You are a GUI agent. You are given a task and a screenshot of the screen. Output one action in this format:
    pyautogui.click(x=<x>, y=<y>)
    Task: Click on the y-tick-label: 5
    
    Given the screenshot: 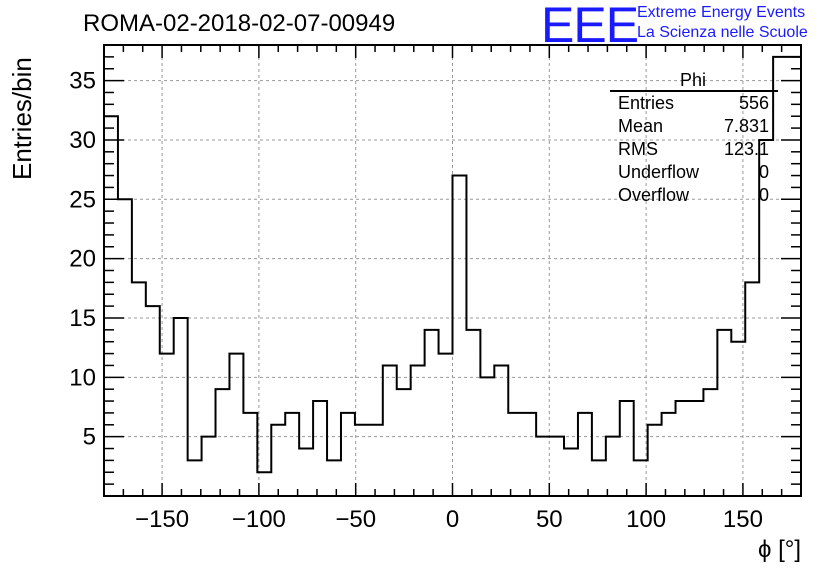 What is the action you would take?
    pyautogui.click(x=89, y=437)
    